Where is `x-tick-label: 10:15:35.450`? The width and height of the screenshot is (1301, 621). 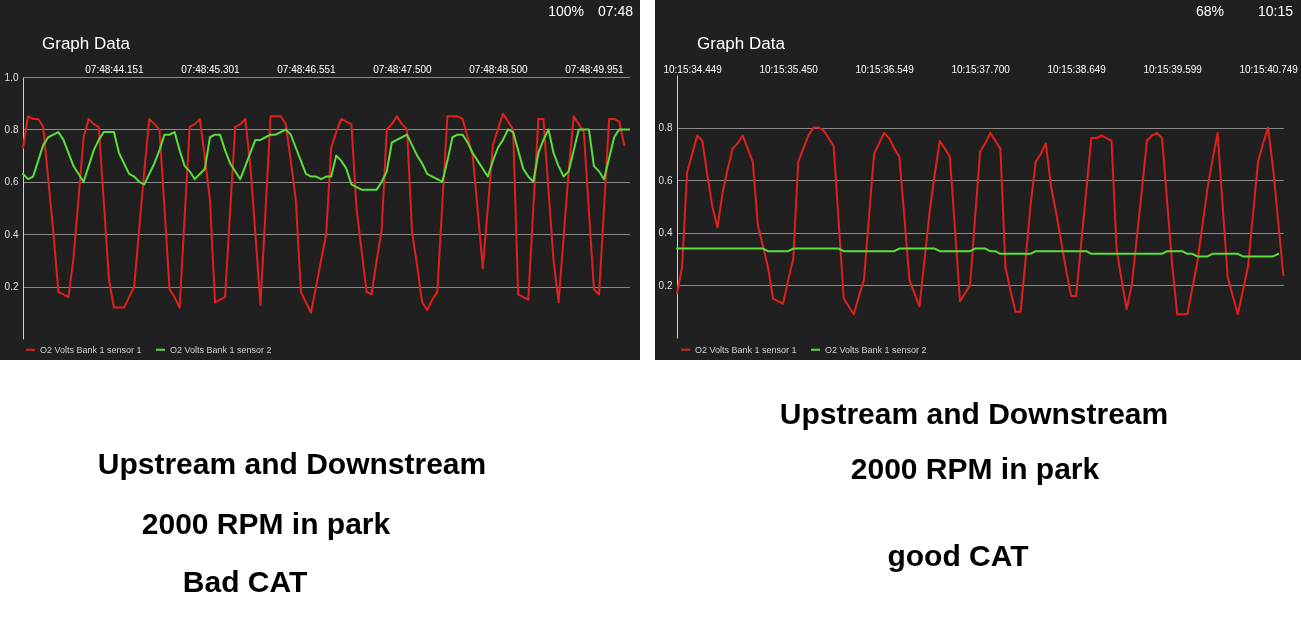 x-tick-label: 10:15:35.450 is located at coordinates (789, 69).